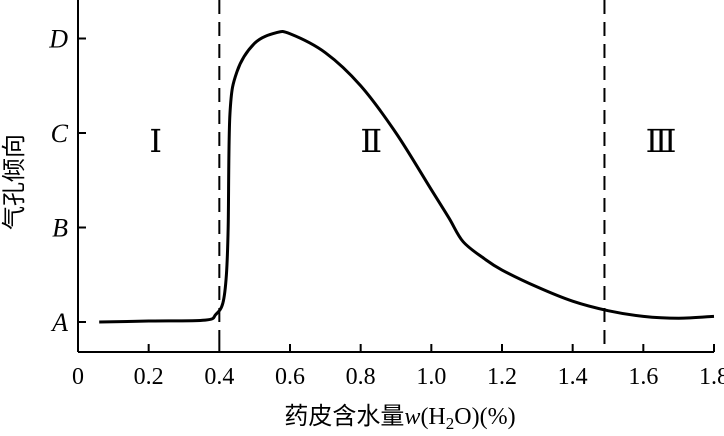  Describe the element at coordinates (398, 367) in the screenshot. I see `x-axis-ticks: 0 0.2 0.4 0.6 0.8 1.0 1.2 1.4 1.6 1.8` at that location.